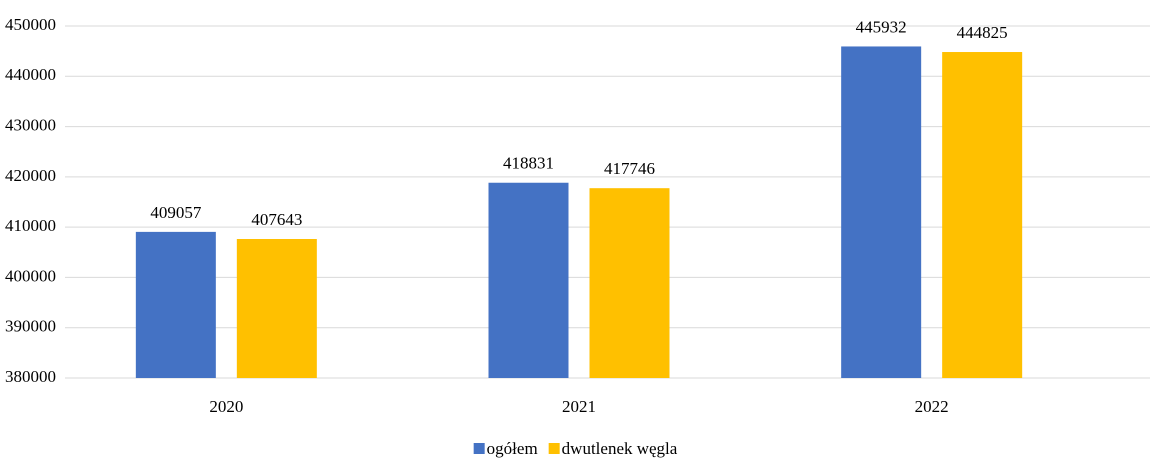 Image resolution: width=1152 pixels, height=465 pixels. Describe the element at coordinates (30, 225) in the screenshot. I see `y-tick-label: 410000` at that location.